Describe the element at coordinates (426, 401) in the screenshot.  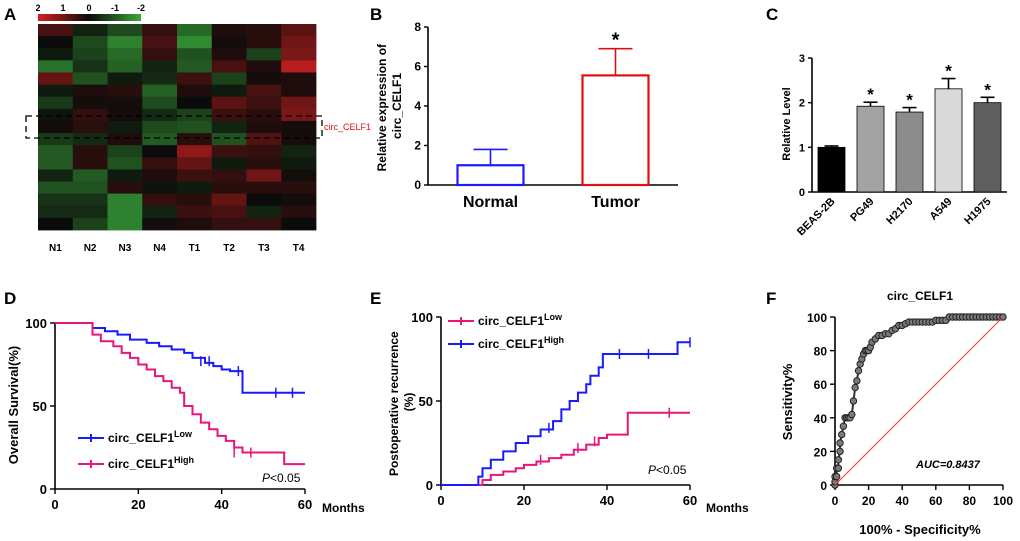
I see `y-tick-label: 50` at that location.